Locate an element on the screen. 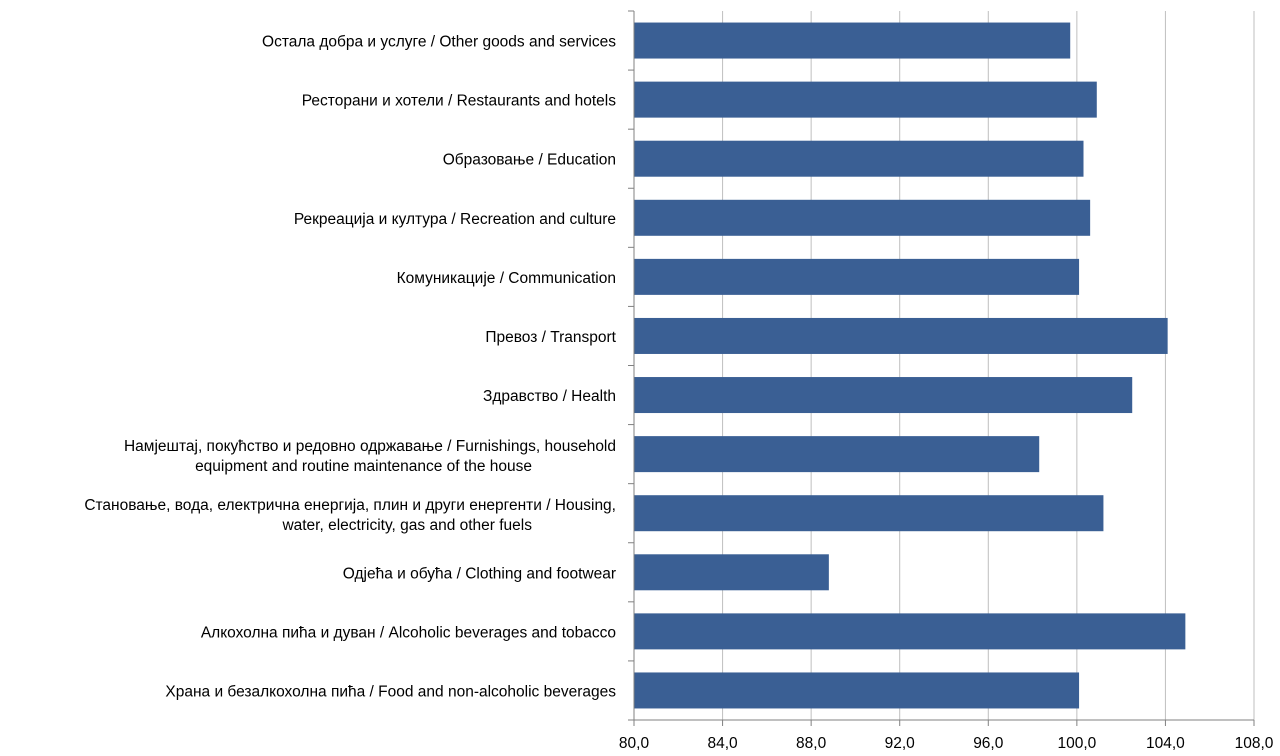  category-label: Здравство / Health is located at coordinates (549, 396).